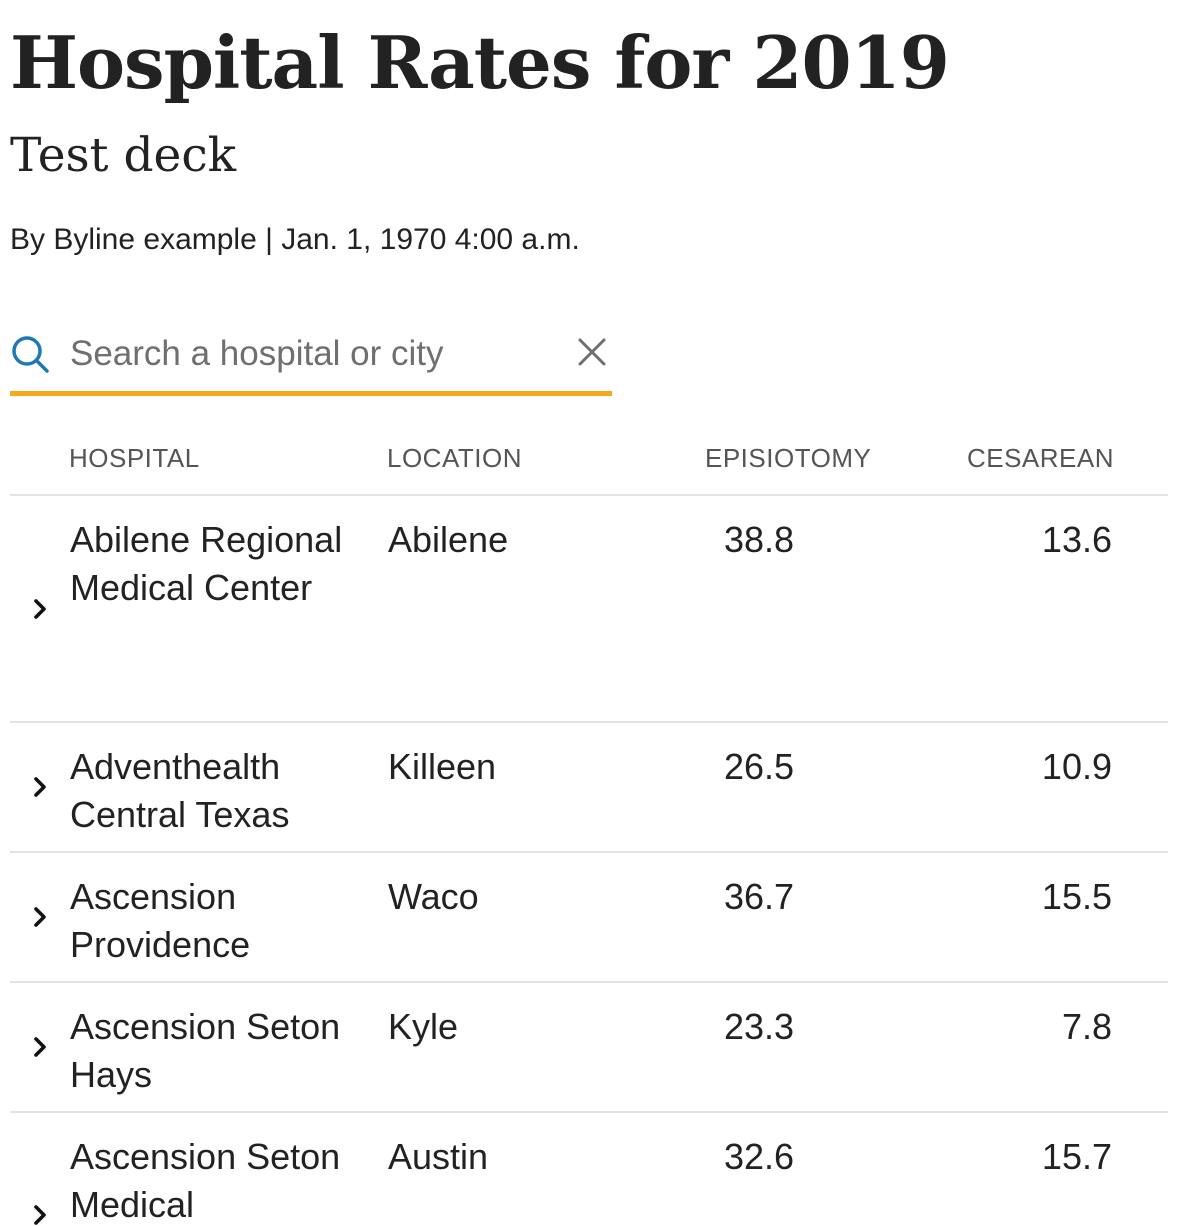  What do you see at coordinates (123, 155) in the screenshot?
I see `deck-subtitle: Test deck` at bounding box center [123, 155].